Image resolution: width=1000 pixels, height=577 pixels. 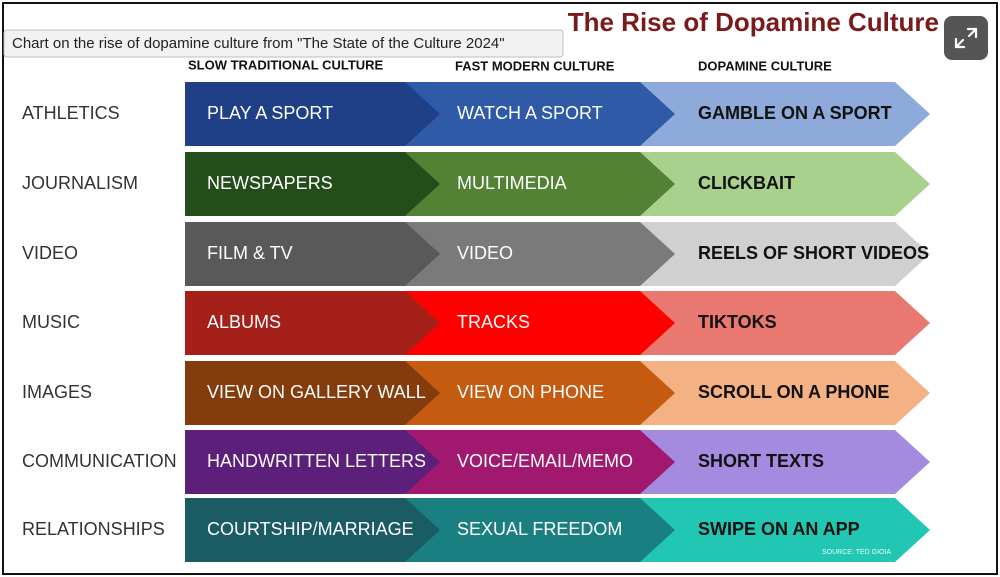 What do you see at coordinates (493, 322) in the screenshot?
I see `cell-text: TRACKS` at bounding box center [493, 322].